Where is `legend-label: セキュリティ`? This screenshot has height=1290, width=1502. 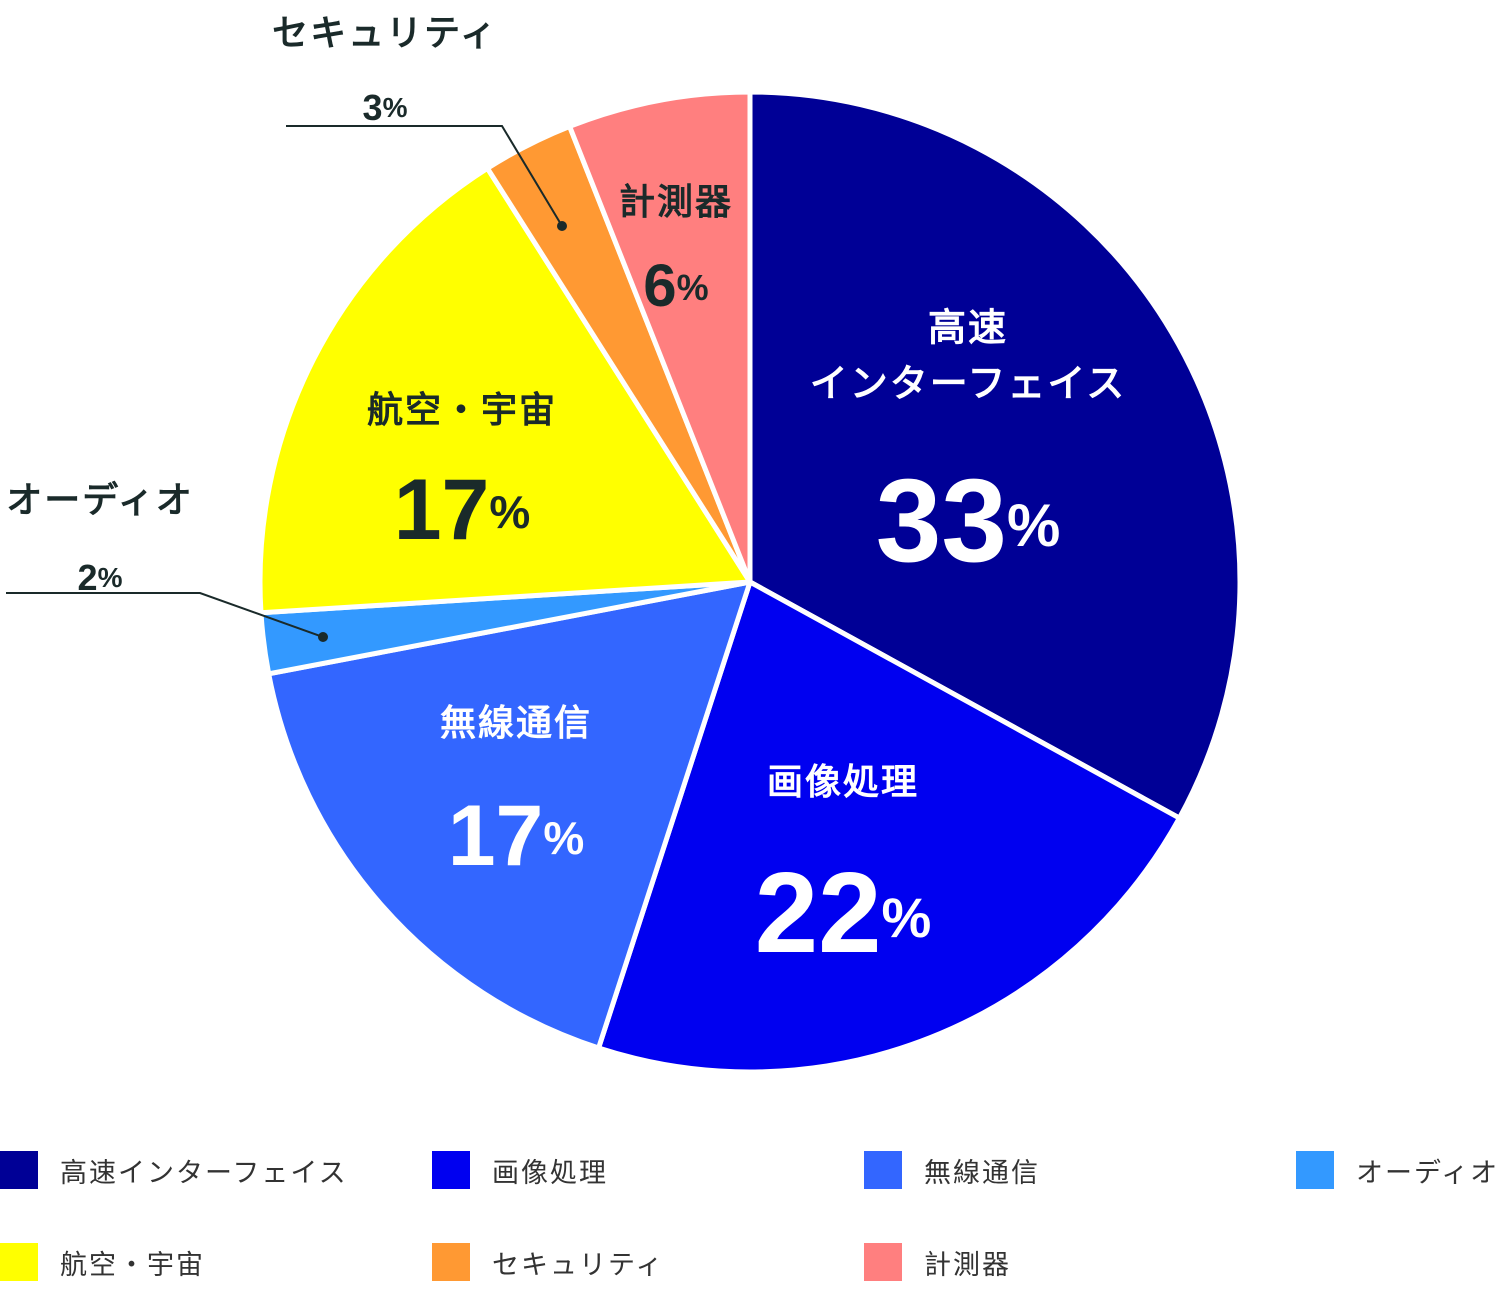
legend-label: セキュリティ is located at coordinates (578, 1265).